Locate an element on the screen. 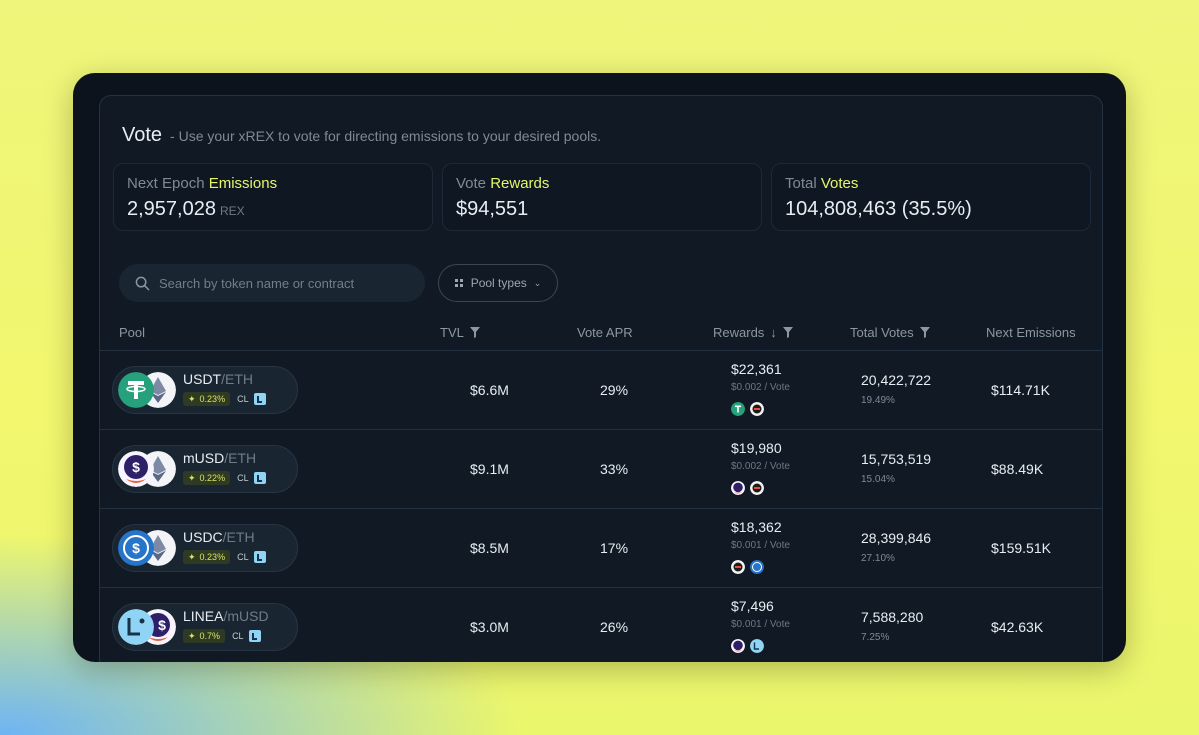 The height and width of the screenshot is (735, 1199). apr-value: 29% is located at coordinates (614, 390).